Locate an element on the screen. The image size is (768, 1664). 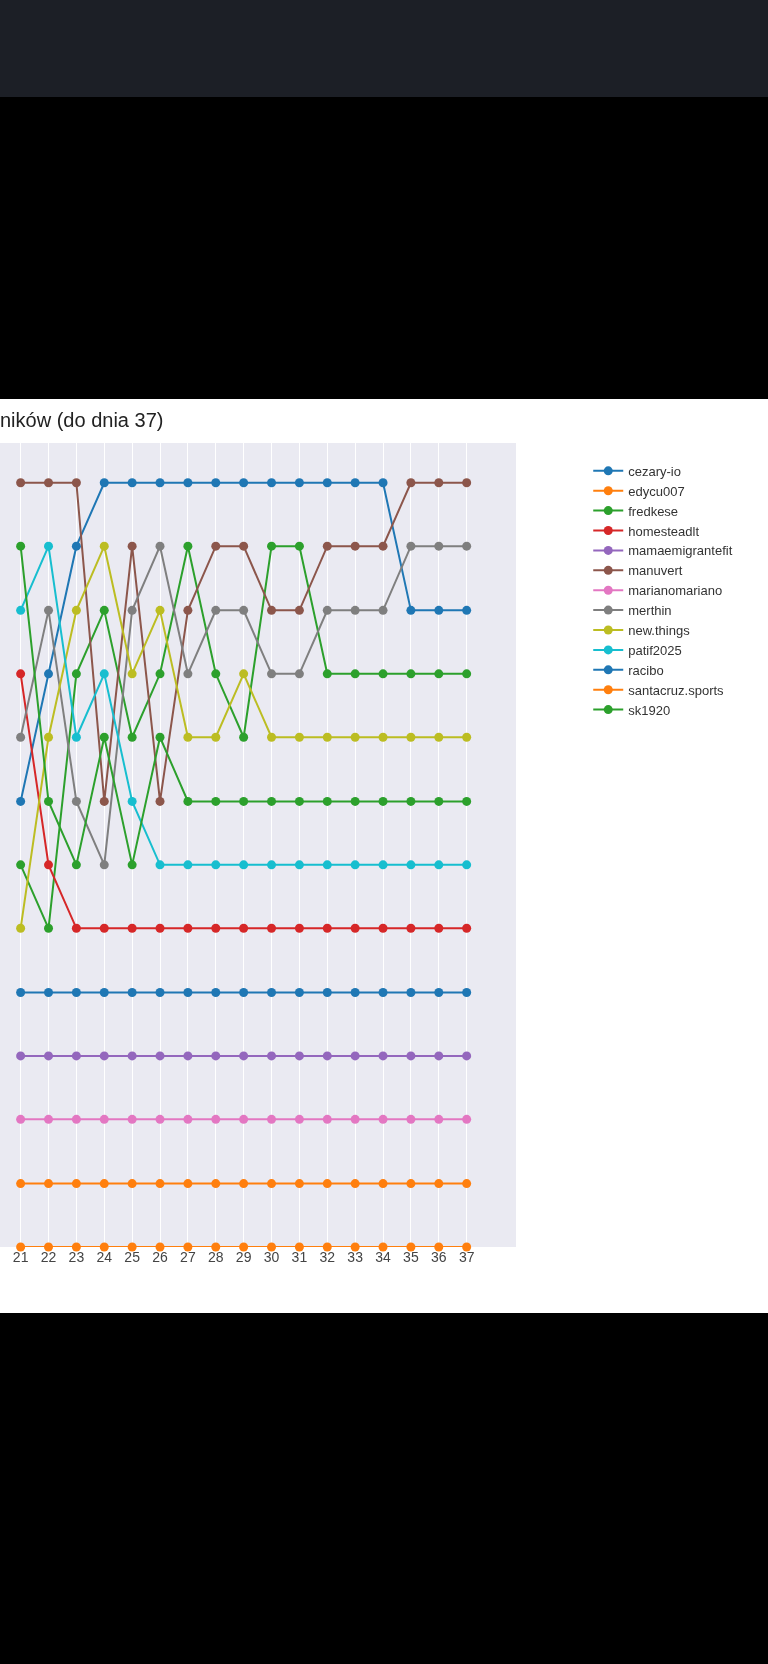
x-tick-label: 23 is located at coordinates (76, 1257).